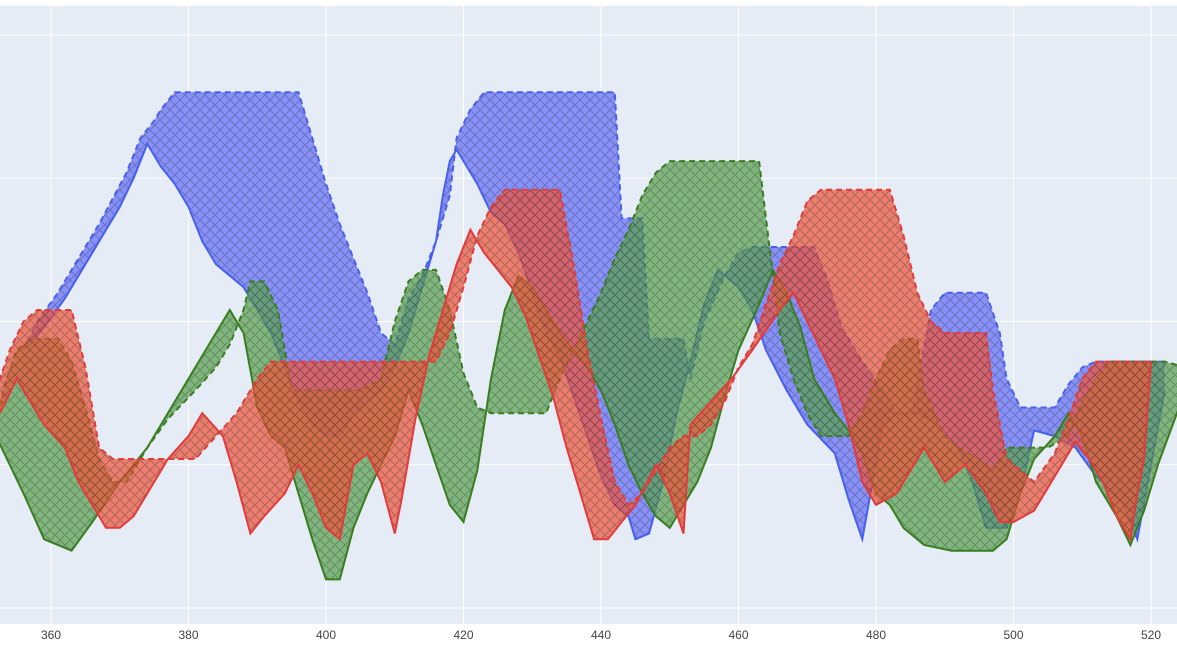 The height and width of the screenshot is (657, 1177). What do you see at coordinates (738, 635) in the screenshot?
I see `x-tick-label: 460` at bounding box center [738, 635].